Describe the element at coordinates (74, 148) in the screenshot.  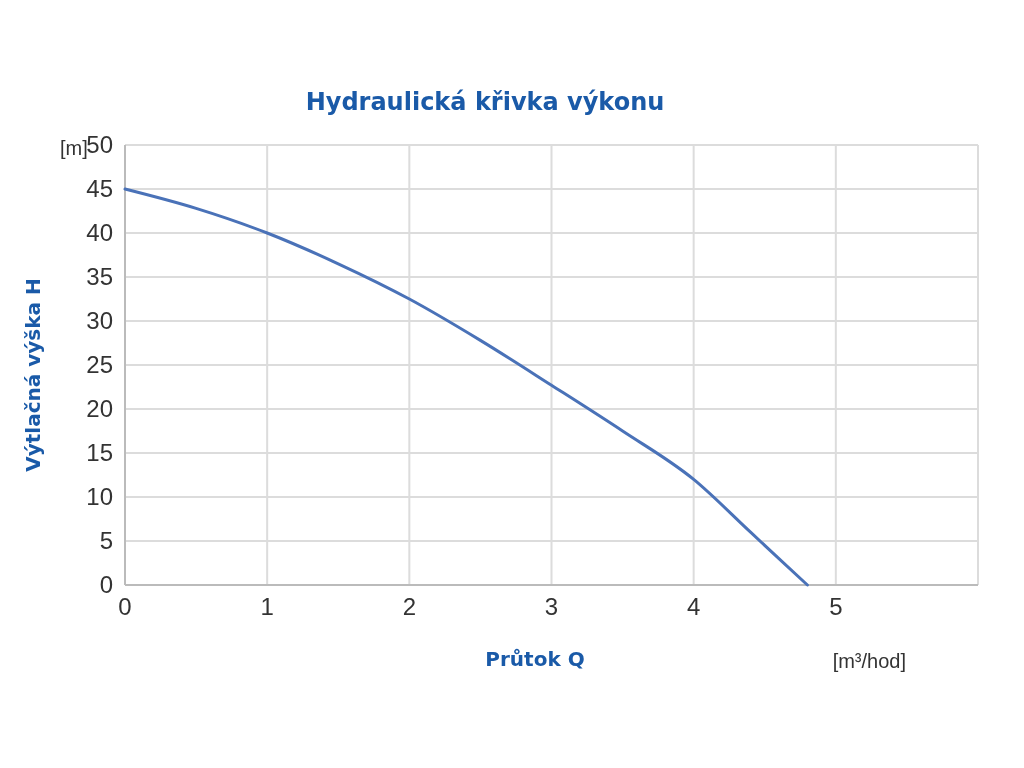
I see `text: [m]` at that location.